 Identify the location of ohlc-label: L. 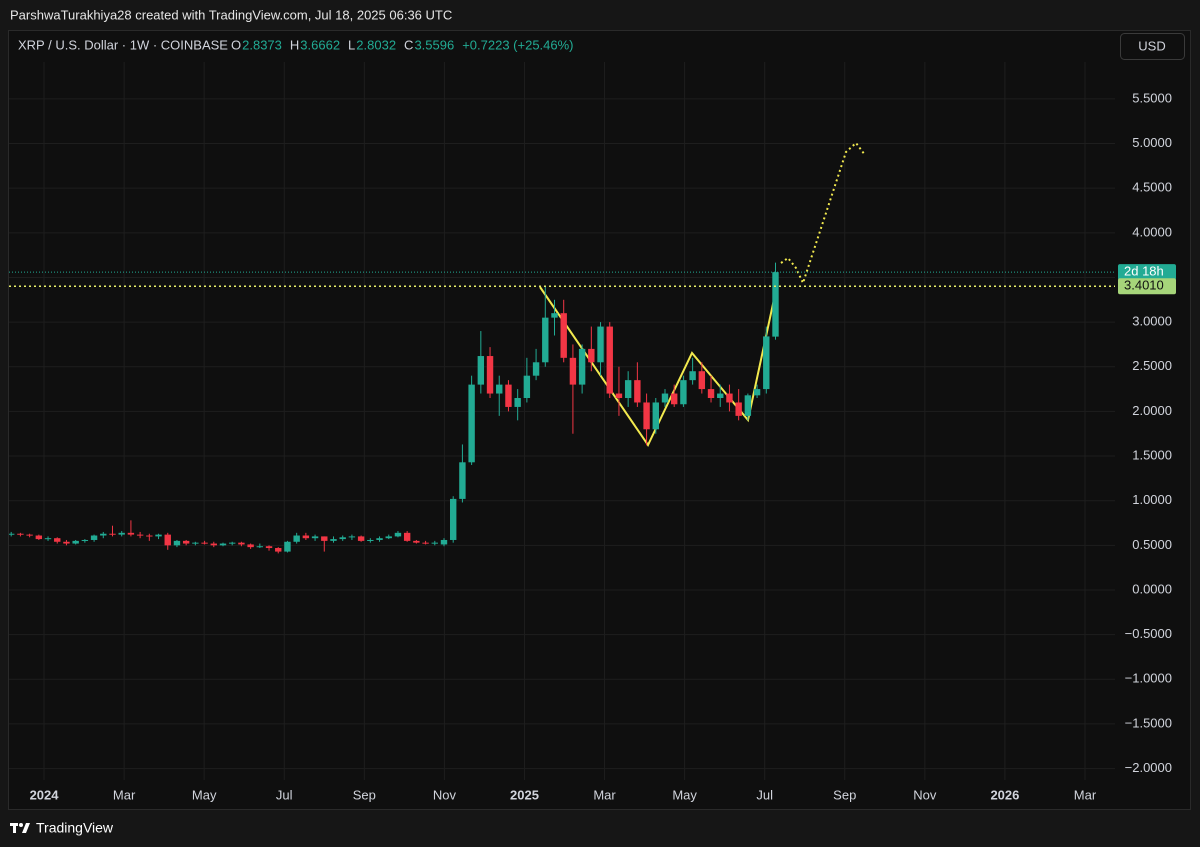
(351, 44).